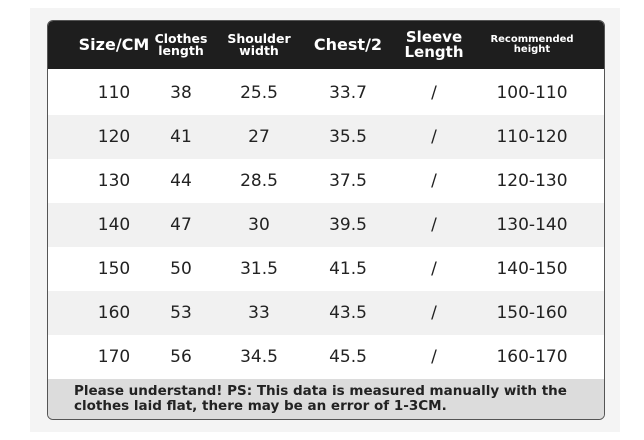  What do you see at coordinates (259, 181) in the screenshot?
I see `table-cell: 28.5` at bounding box center [259, 181].